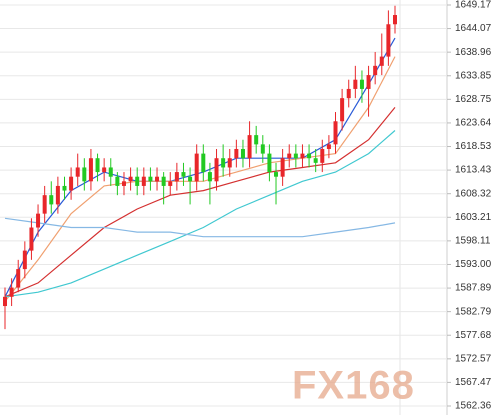 This screenshot has height=415, width=497. I want to click on y-tick-label: 1567.47, so click(473, 382).